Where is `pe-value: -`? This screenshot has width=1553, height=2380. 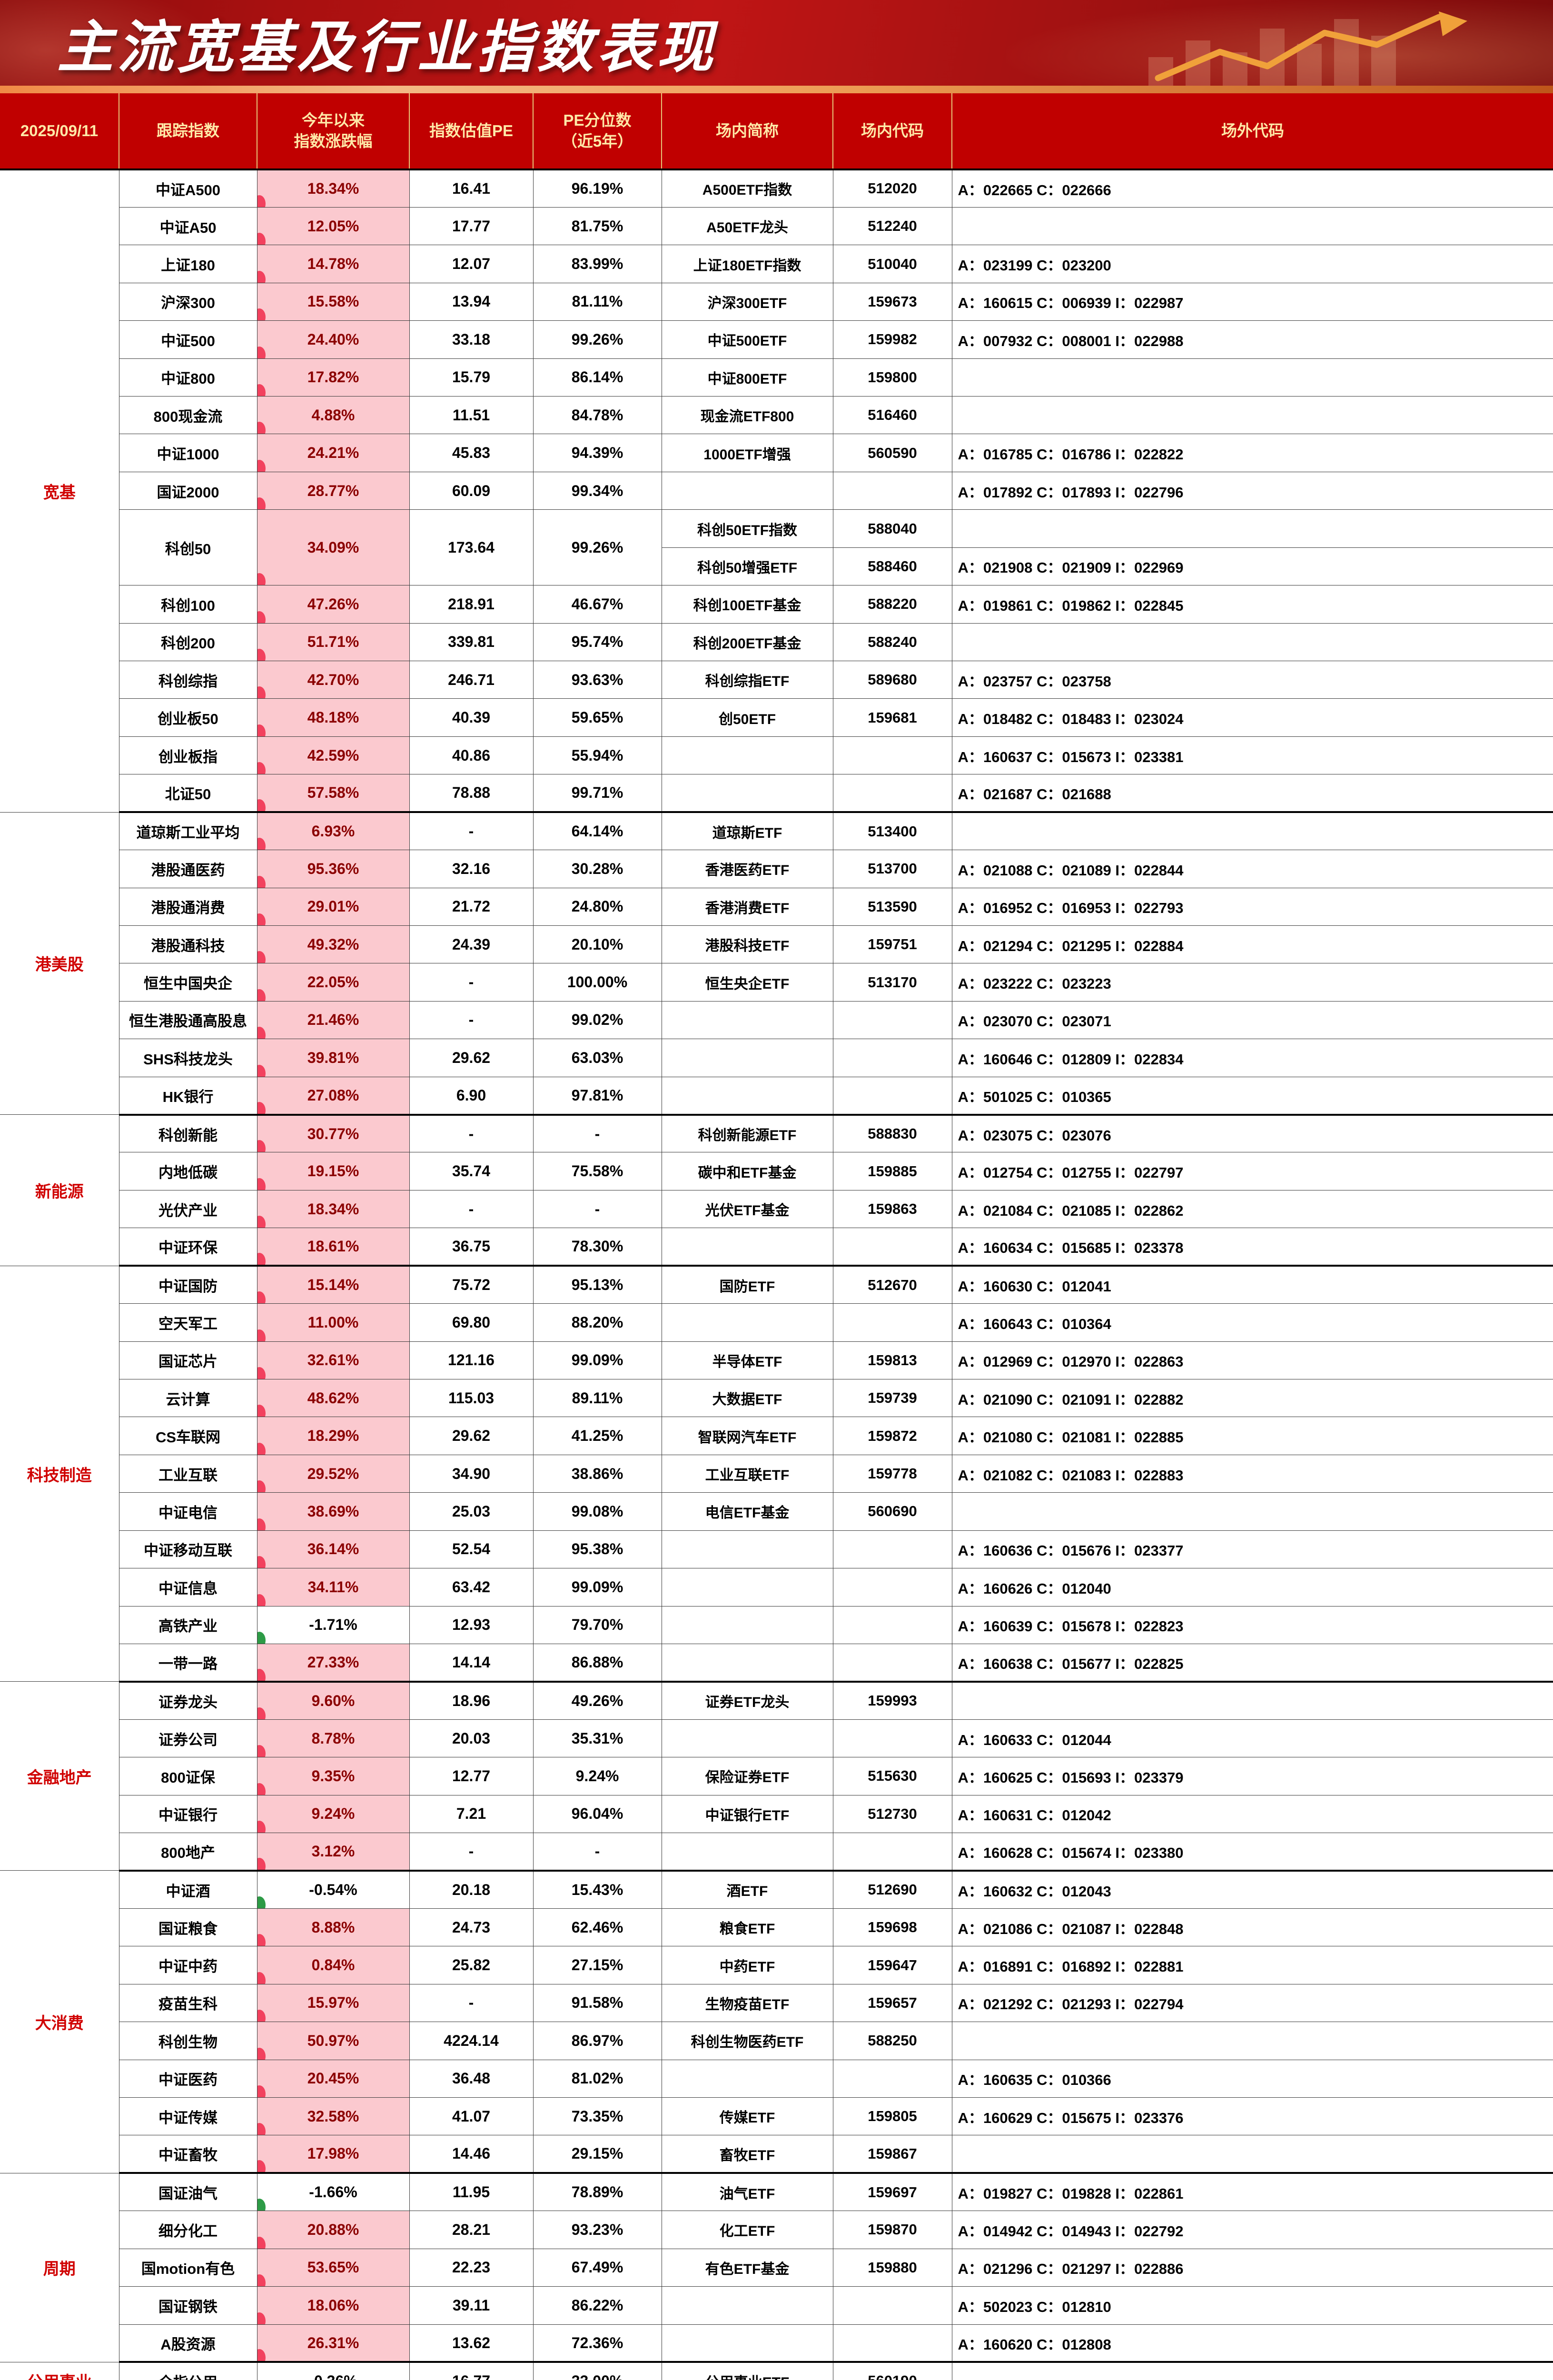 pe-value: - is located at coordinates (471, 2003).